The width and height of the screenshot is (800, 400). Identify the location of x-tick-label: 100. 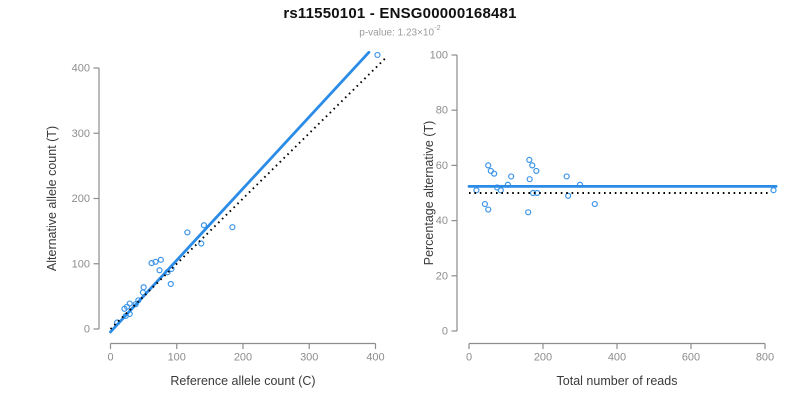
(177, 358).